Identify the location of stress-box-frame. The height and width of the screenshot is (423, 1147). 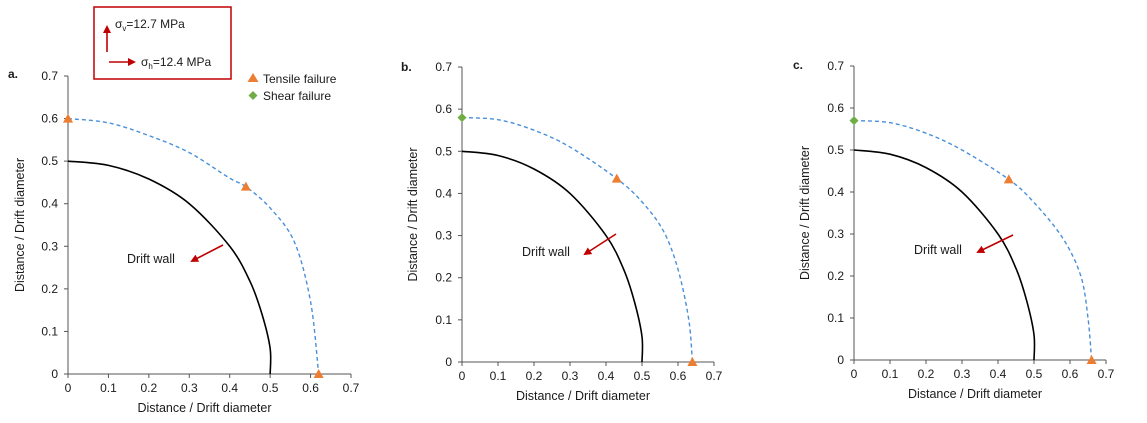
(162, 43).